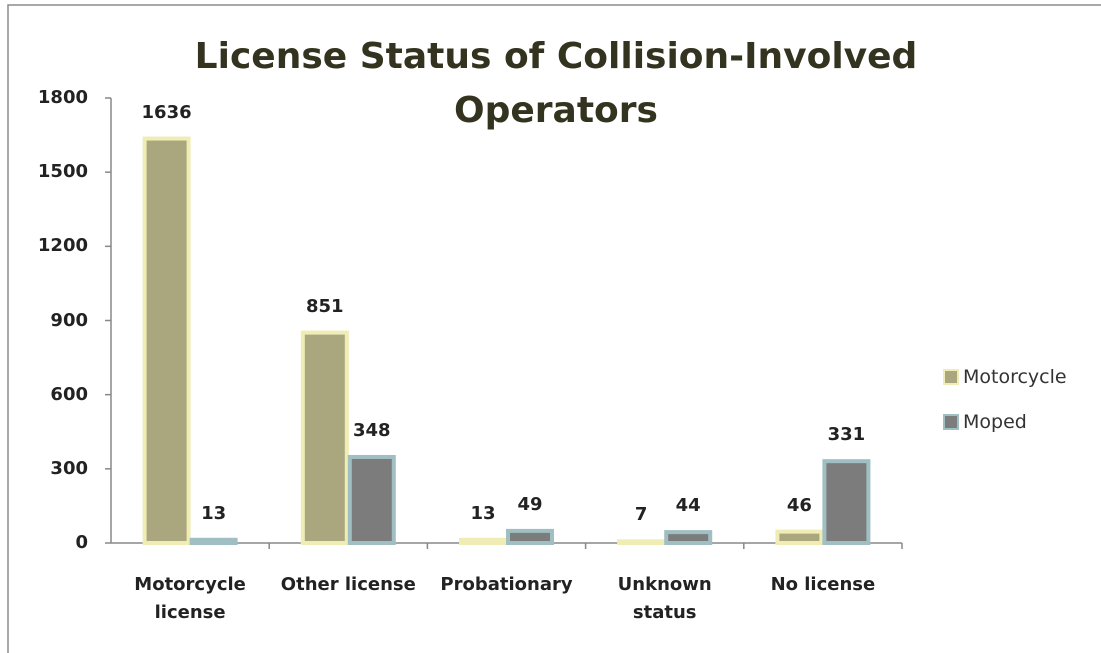 Image resolution: width=1101 pixels, height=653 pixels. Describe the element at coordinates (62, 246) in the screenshot. I see `y-tick-label: 1200` at that location.